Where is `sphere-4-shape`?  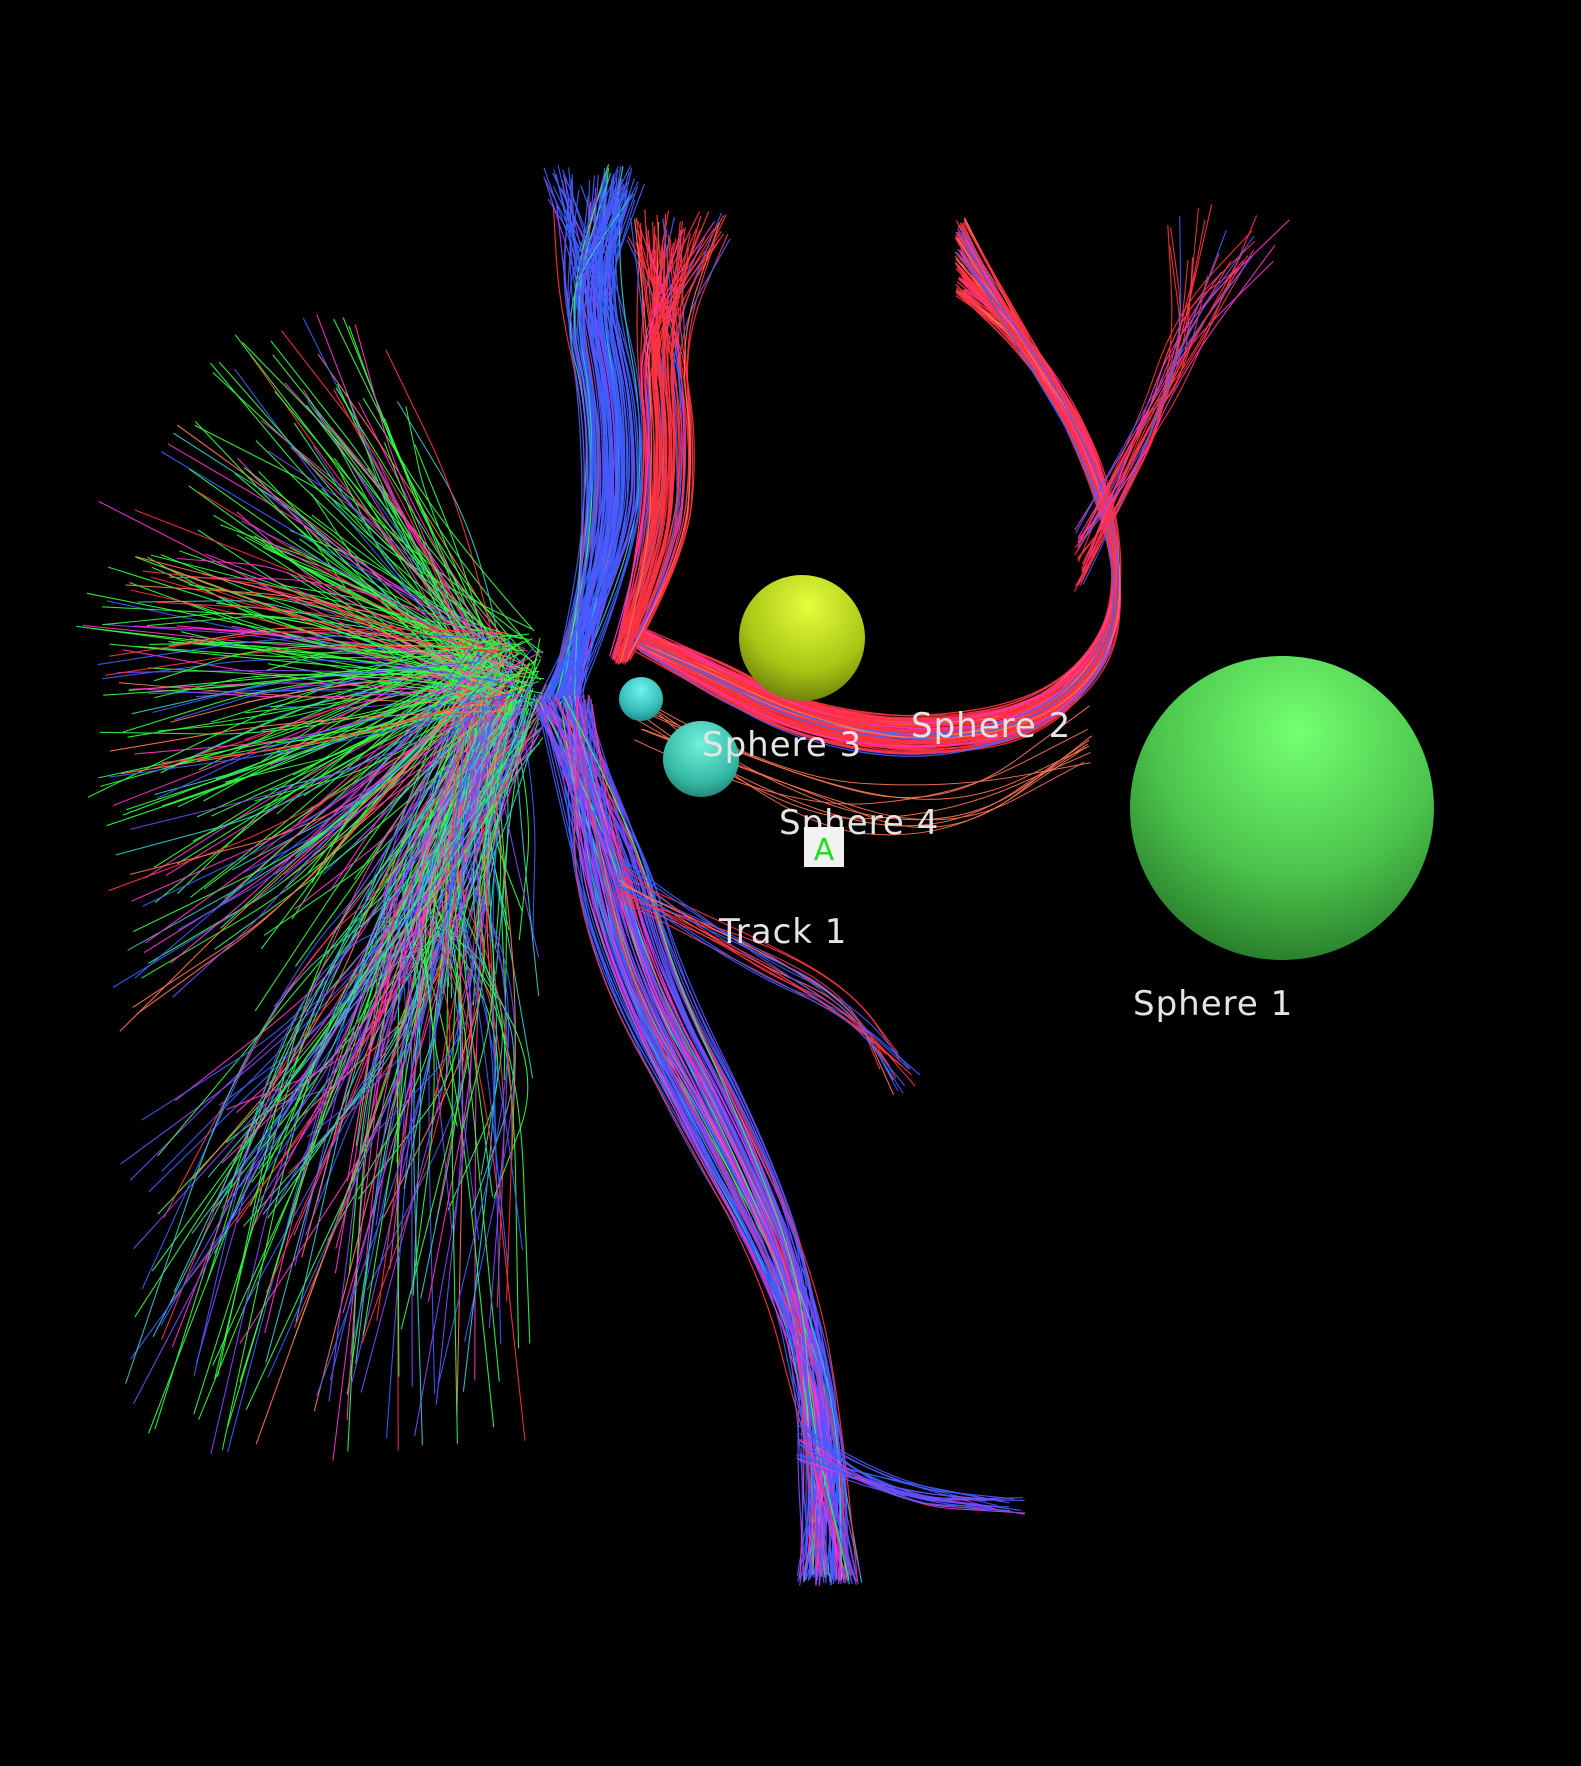 sphere-4-shape is located at coordinates (701, 759).